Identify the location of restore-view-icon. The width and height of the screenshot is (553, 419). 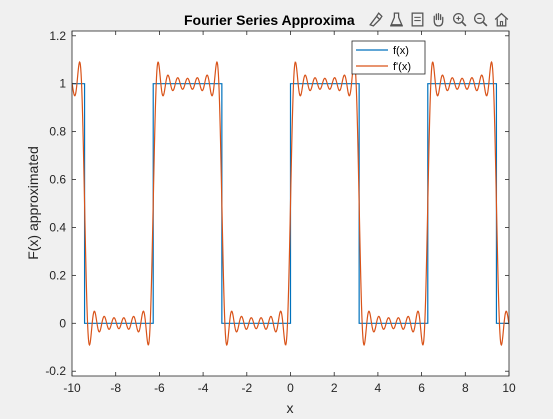
(417, 19).